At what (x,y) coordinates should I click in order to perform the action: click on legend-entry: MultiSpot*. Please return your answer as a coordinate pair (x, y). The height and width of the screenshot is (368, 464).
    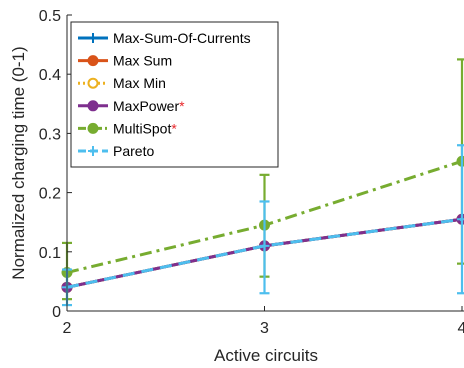
    Looking at the image, I should click on (127, 128).